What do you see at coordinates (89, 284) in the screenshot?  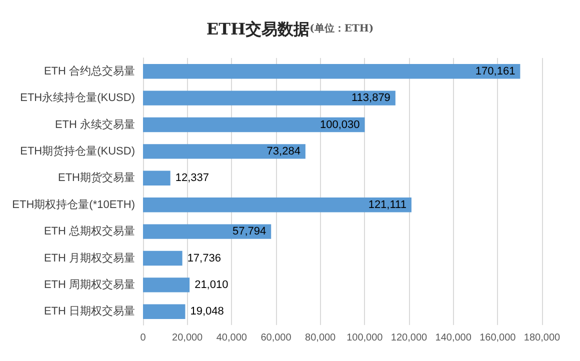 I see `y-tick-label: ETH 周期权交易量` at bounding box center [89, 284].